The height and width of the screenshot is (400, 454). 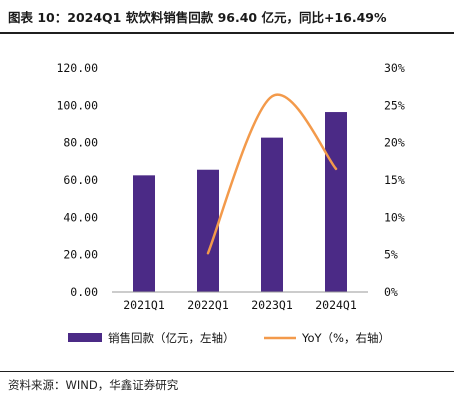 What do you see at coordinates (394, 143) in the screenshot?
I see `right-tick-label: 20%` at bounding box center [394, 143].